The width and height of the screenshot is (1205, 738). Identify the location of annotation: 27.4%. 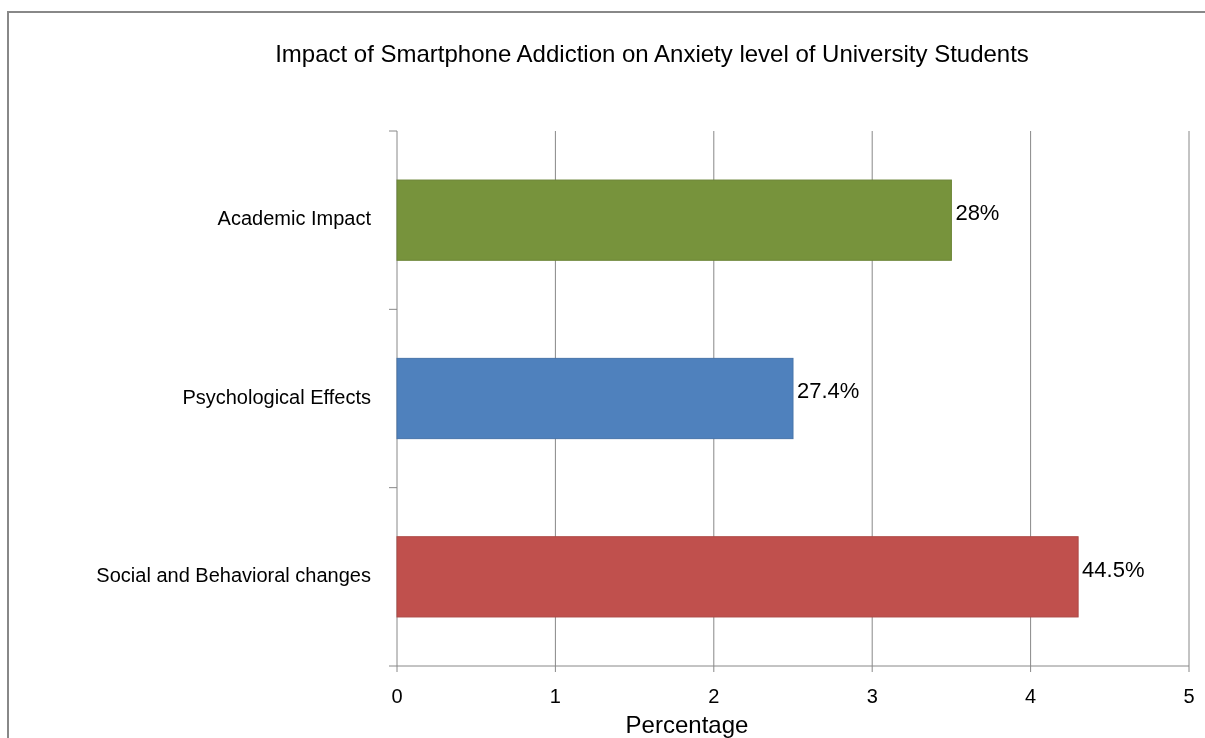
(828, 391).